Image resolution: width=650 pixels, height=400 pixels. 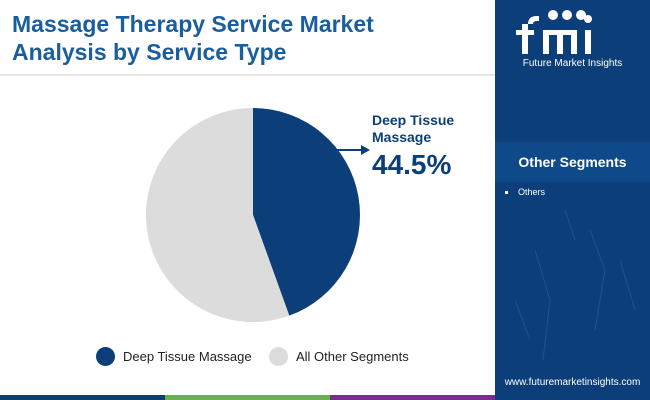 I want to click on brand-name: Future Market Insights, so click(x=572, y=63).